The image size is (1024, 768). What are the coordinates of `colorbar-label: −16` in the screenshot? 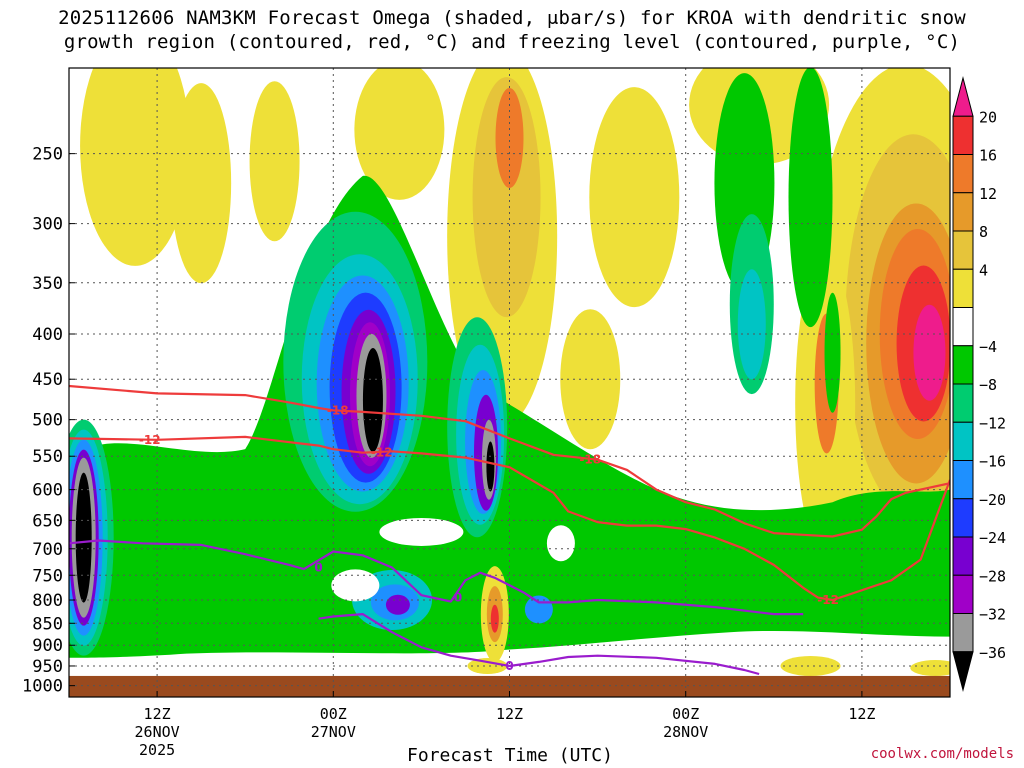 It's located at (992, 462).